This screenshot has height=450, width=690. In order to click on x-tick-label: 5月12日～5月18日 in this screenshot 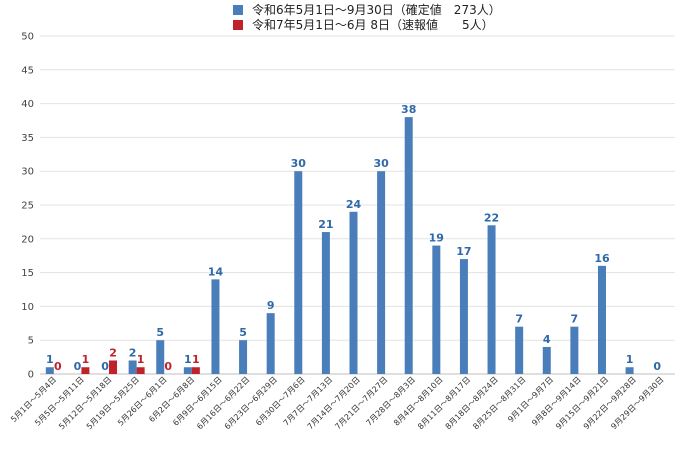, I will do `click(85, 403)`.